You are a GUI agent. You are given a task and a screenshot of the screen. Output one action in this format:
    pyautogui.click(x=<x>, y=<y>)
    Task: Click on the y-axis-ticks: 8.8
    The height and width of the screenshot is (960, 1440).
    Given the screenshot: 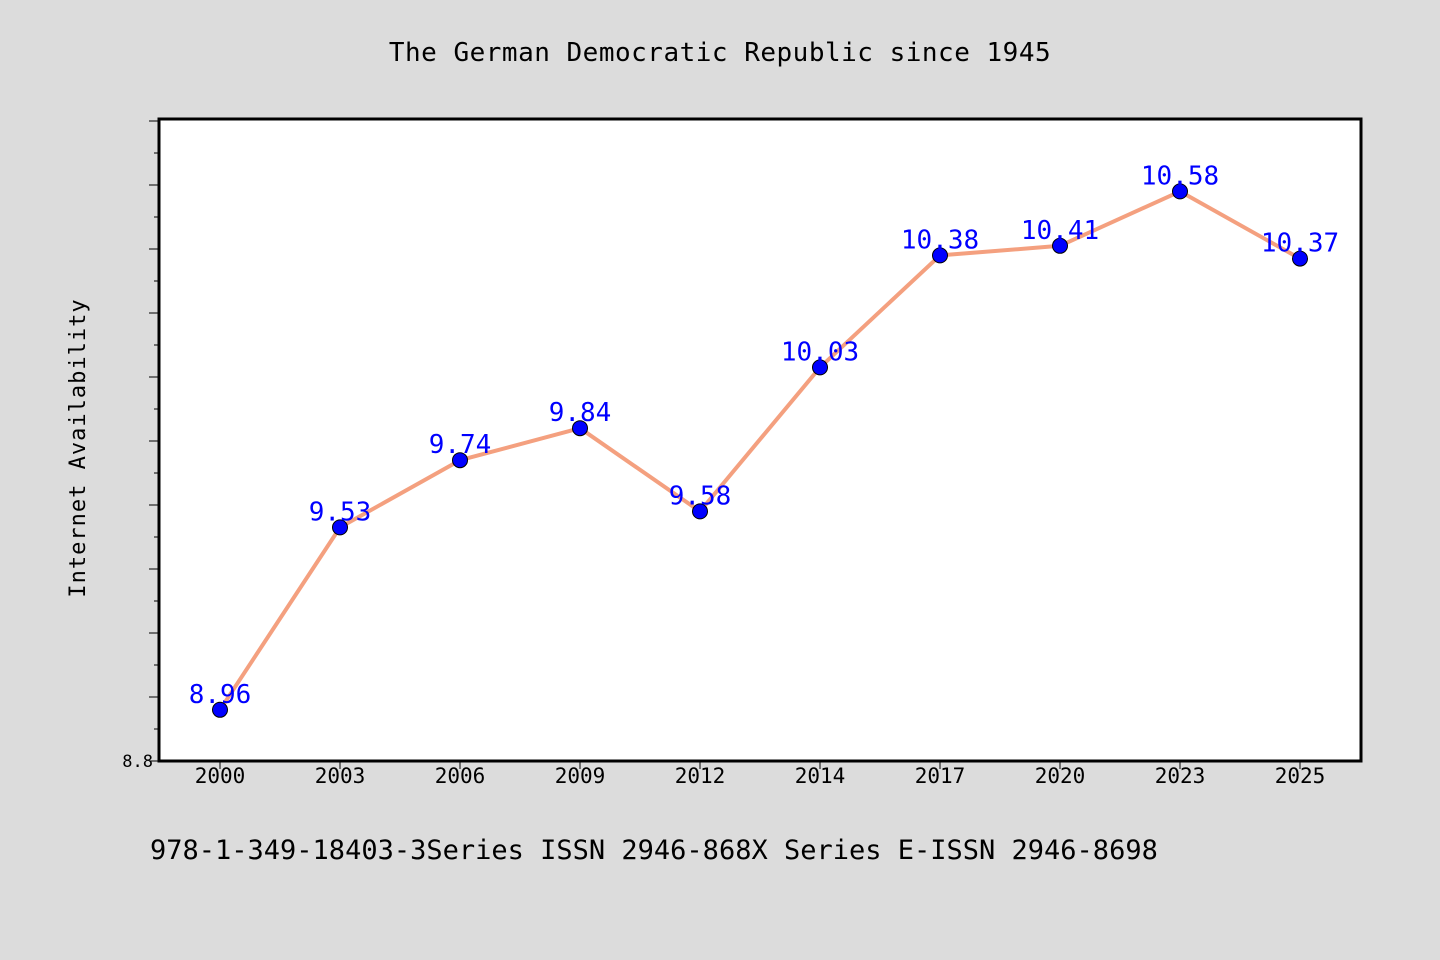 What is the action you would take?
    pyautogui.click(x=140, y=446)
    